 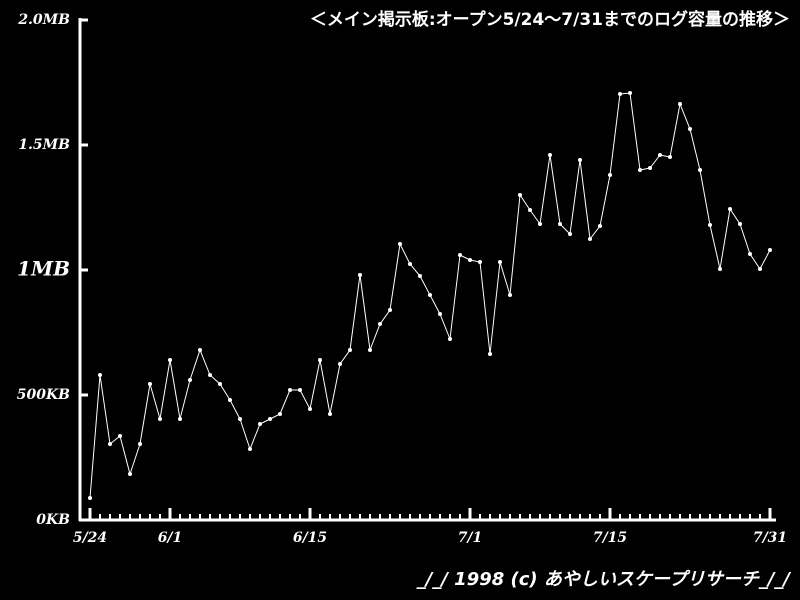 I want to click on y-tick-label: 1.5MB, so click(x=44, y=145).